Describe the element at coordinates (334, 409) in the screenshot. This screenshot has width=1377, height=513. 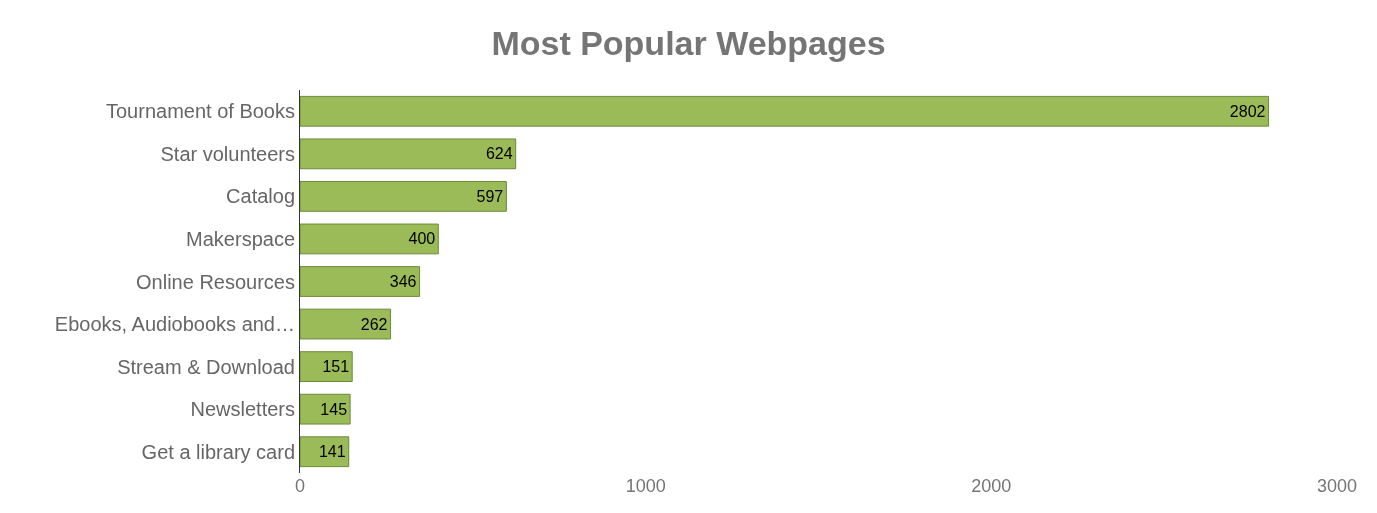
I see `data-label: 145` at that location.